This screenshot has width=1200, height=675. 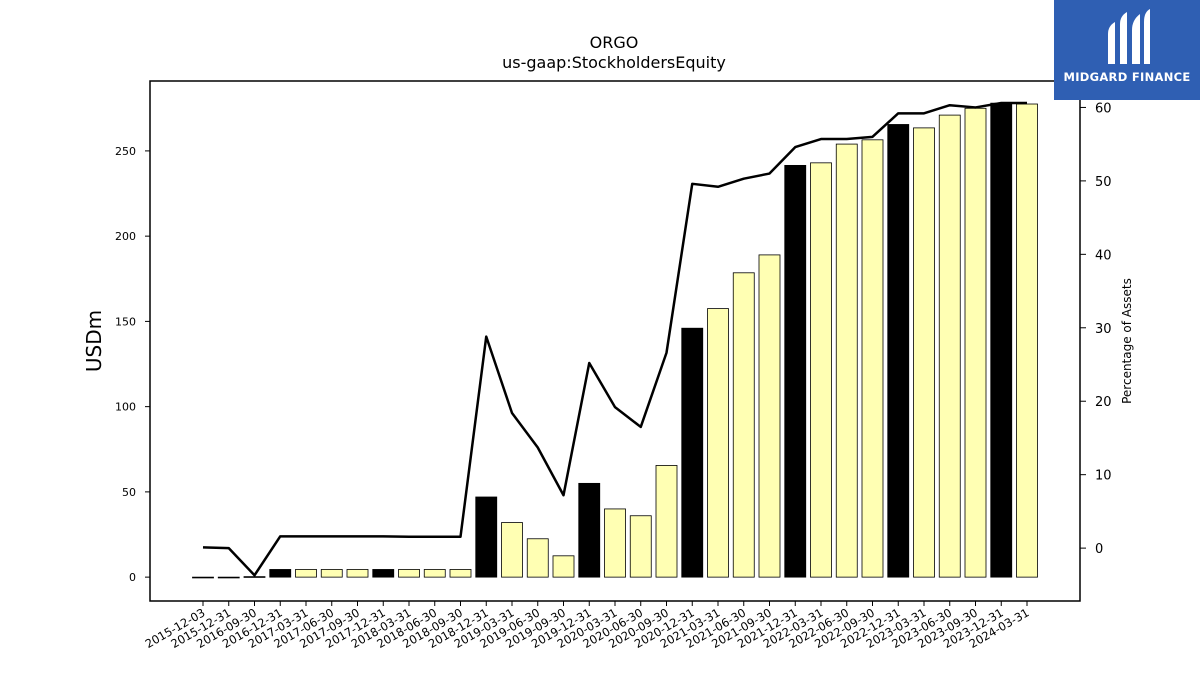 I want to click on brand-name: MIDGARD FINANCE, so click(x=1127, y=77).